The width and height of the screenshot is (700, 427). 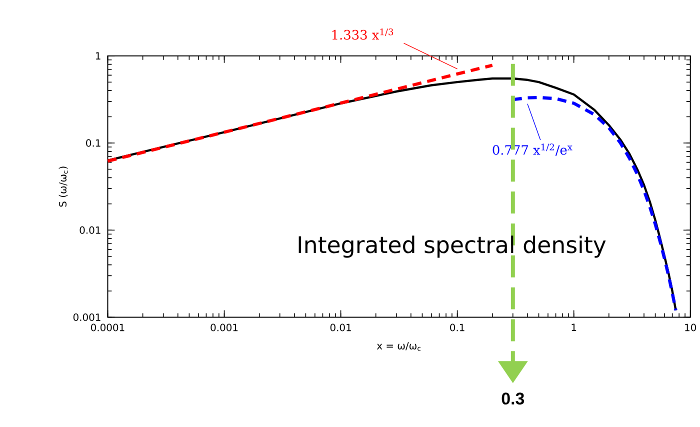 I want to click on y-axis-title: S (ω/ω$_{c}$), so click(x=63, y=186).